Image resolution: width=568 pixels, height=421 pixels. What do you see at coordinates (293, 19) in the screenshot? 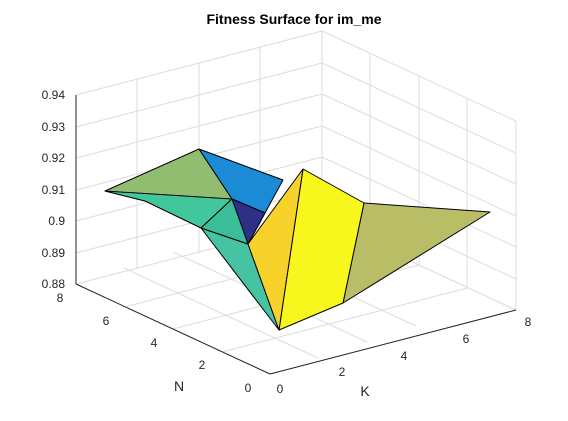
I see `chart-title: Fitness Surface for im_me` at bounding box center [293, 19].